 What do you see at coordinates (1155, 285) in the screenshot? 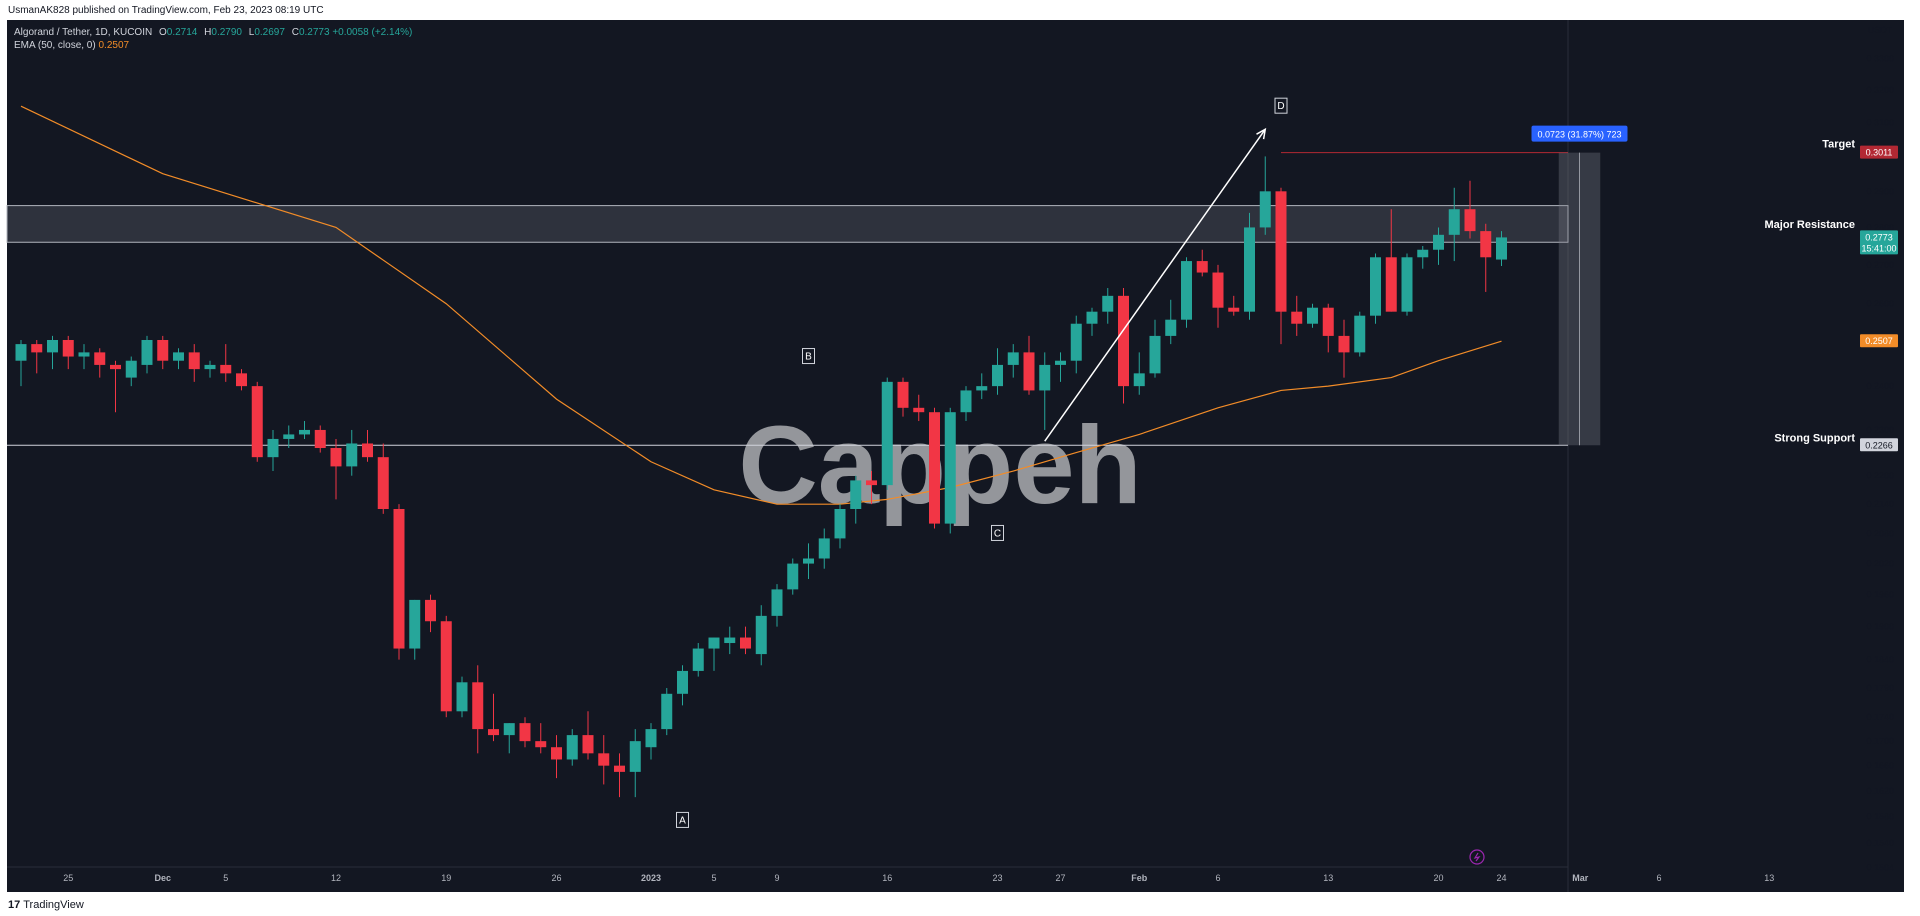
I see `trend-arrow-line` at bounding box center [1155, 285].